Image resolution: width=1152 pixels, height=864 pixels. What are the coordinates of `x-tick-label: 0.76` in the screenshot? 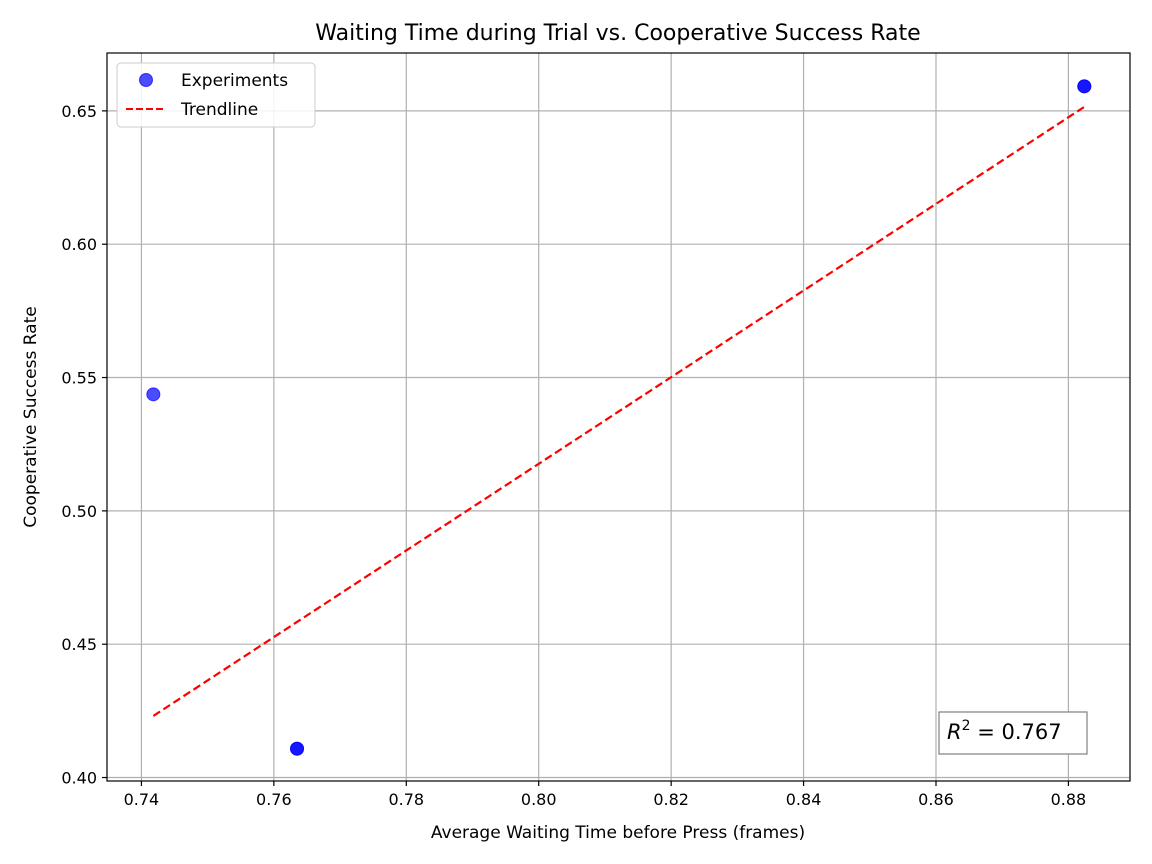 It's located at (274, 799).